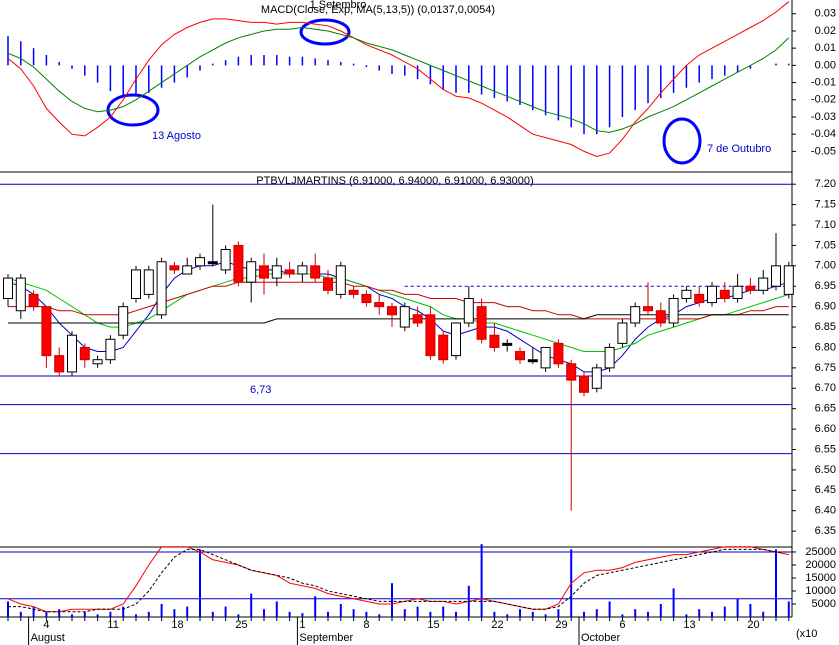  Describe the element at coordinates (823, 134) in the screenshot. I see `y-tick-label: -0.04` at that location.